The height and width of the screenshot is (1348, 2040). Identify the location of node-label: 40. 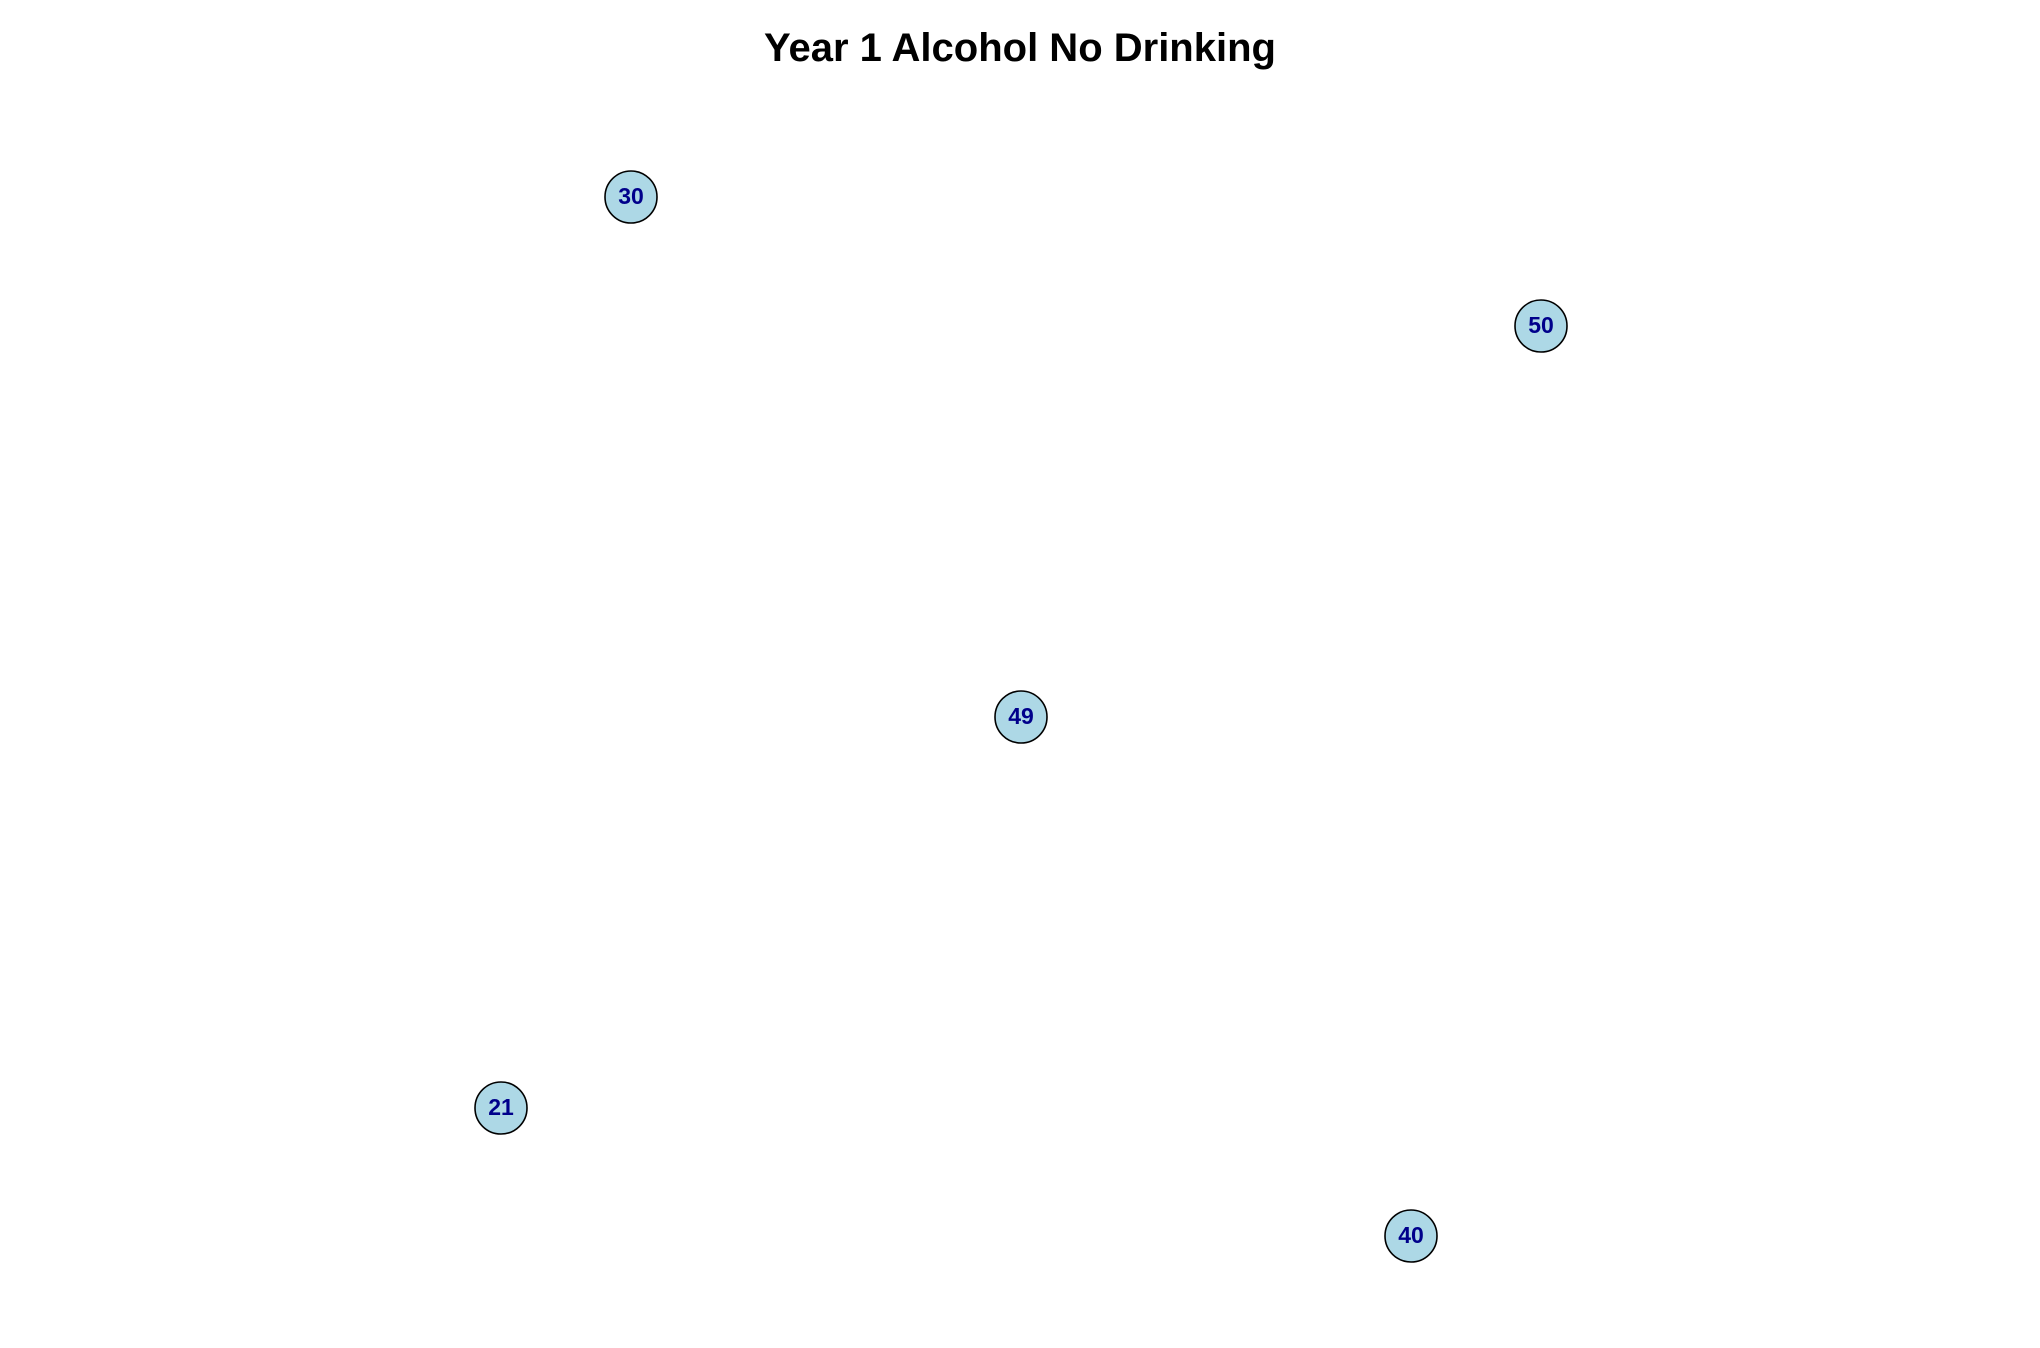
(1411, 1235).